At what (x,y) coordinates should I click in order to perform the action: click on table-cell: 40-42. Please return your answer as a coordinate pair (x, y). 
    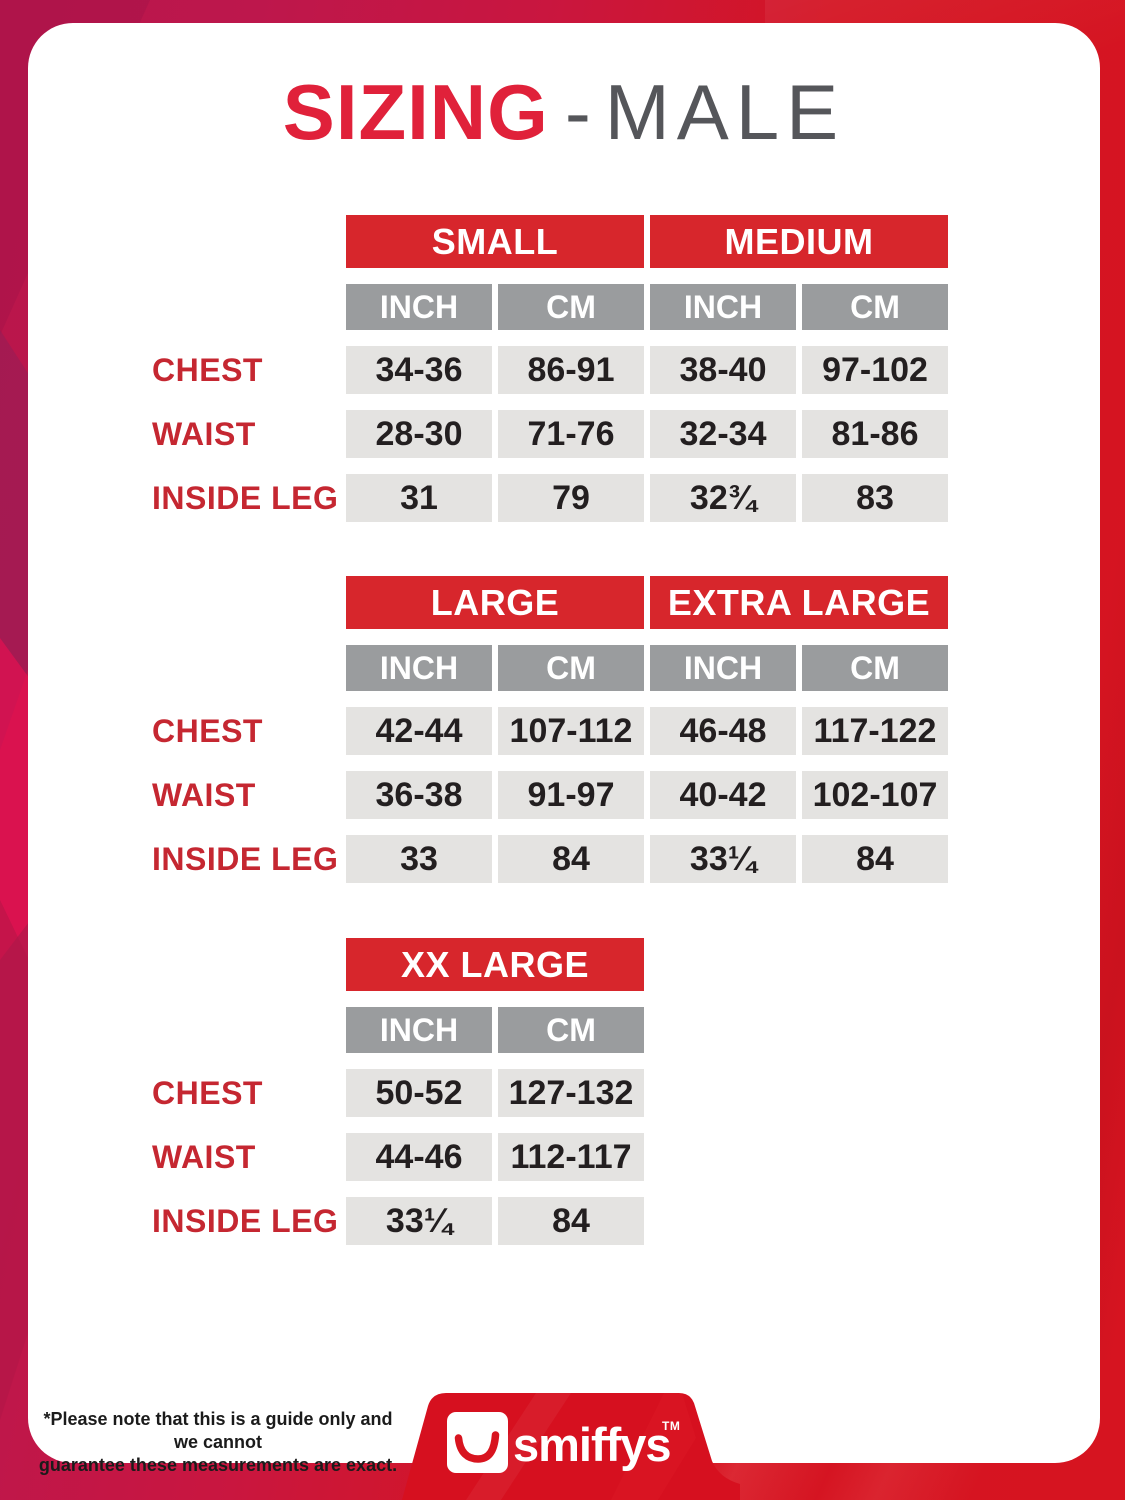
    Looking at the image, I should click on (723, 795).